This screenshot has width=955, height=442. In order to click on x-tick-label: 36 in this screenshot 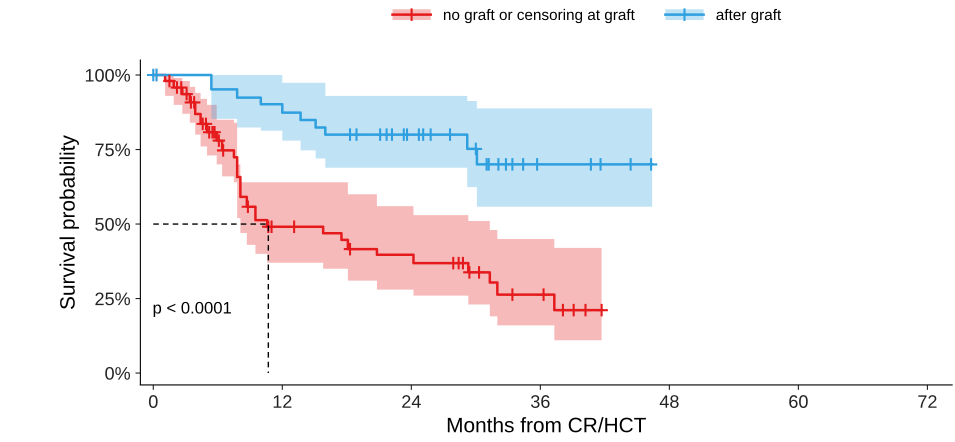, I will do `click(540, 401)`.